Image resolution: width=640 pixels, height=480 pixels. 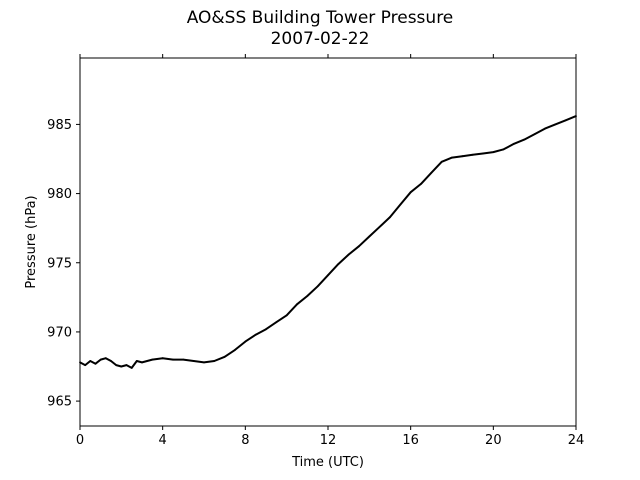 I want to click on chart-subtitle: 2007-02-22, so click(x=320, y=39).